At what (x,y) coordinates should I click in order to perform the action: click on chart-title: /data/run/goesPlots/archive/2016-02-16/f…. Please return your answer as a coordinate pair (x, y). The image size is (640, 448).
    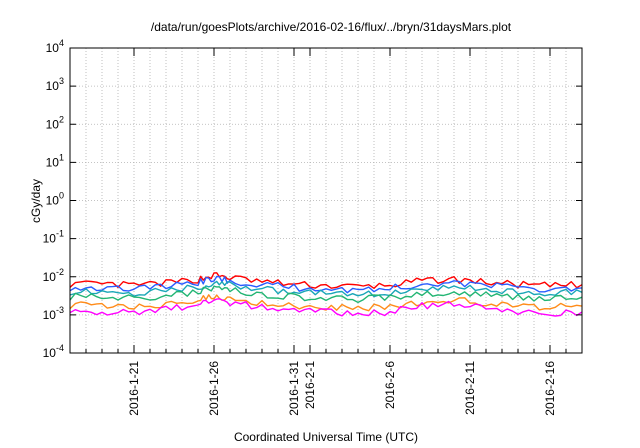
    Looking at the image, I should click on (331, 27).